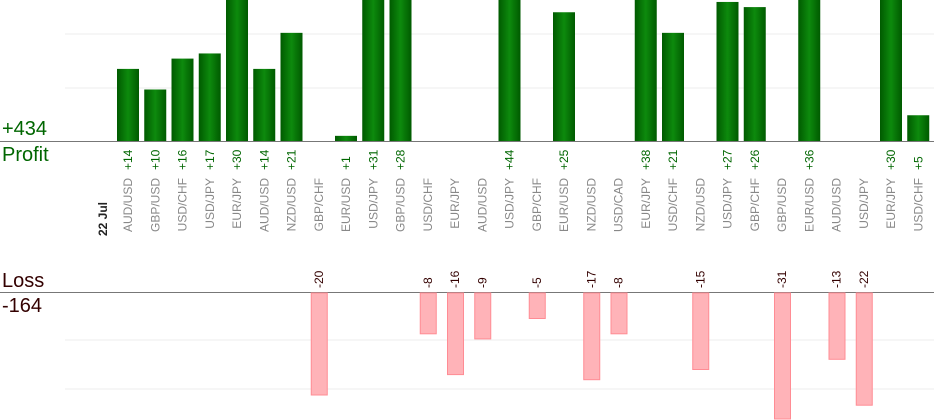  What do you see at coordinates (837, 279) in the screenshot?
I see `loss-value-label: -13` at bounding box center [837, 279].